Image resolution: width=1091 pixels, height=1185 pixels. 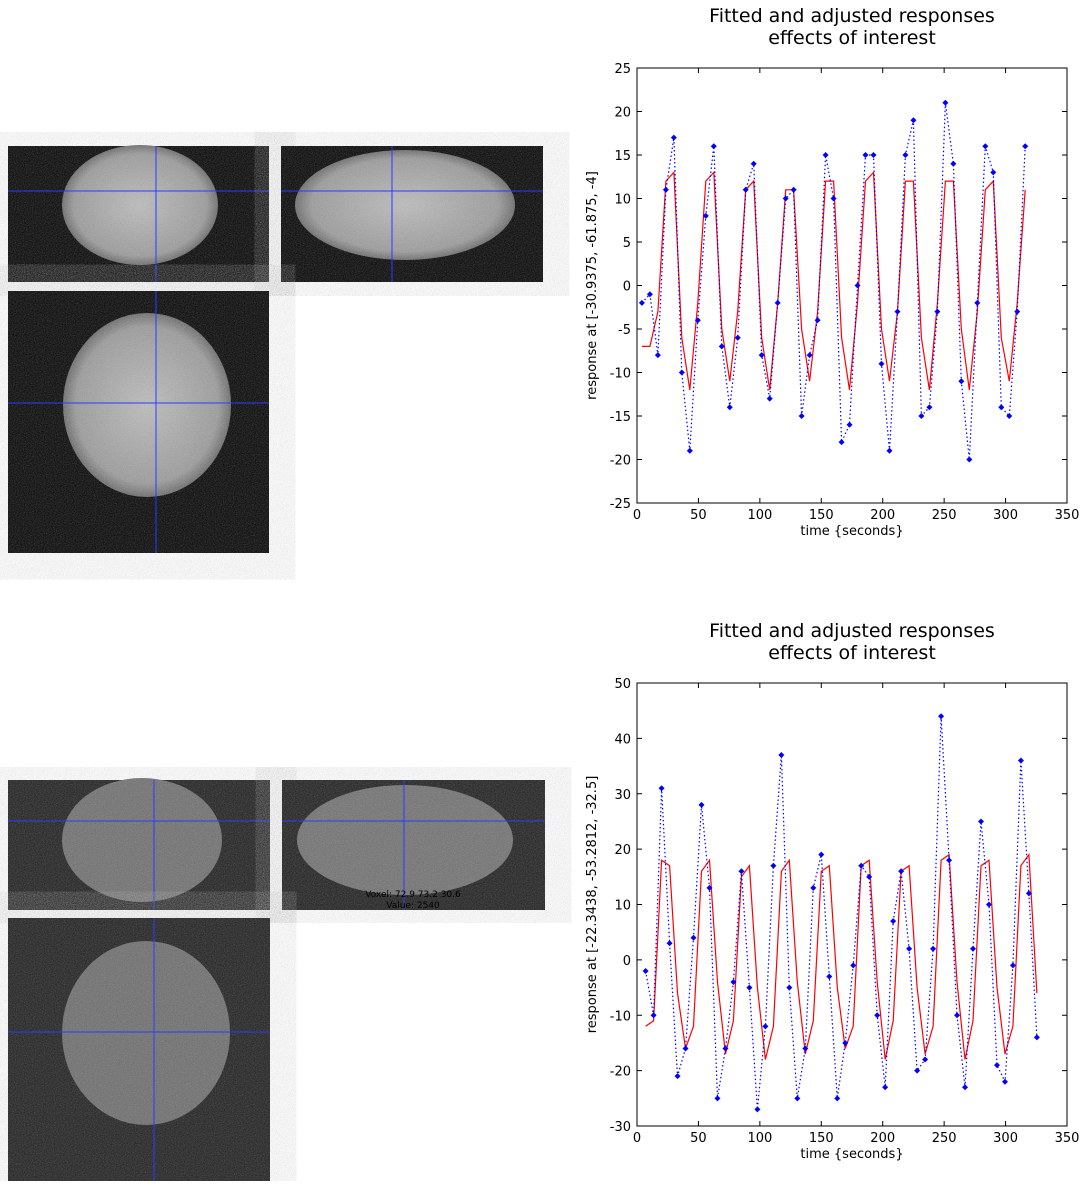 What do you see at coordinates (821, 515) in the screenshot?
I see `x-tick-label: 150` at bounding box center [821, 515].